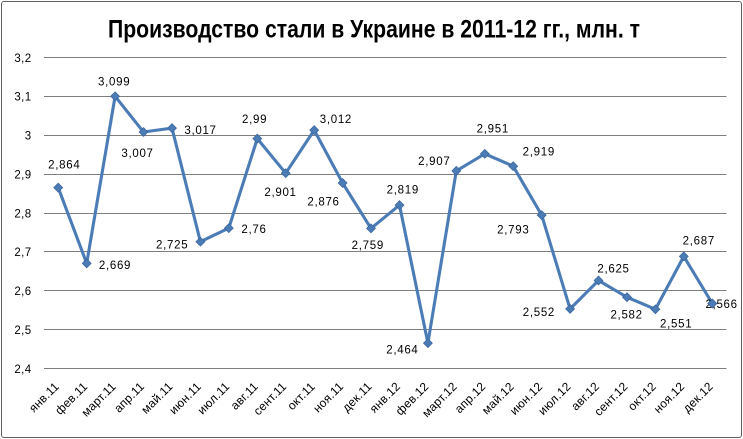 The width and height of the screenshot is (743, 439). I want to click on svg-text: июл.11, so click(214, 398).